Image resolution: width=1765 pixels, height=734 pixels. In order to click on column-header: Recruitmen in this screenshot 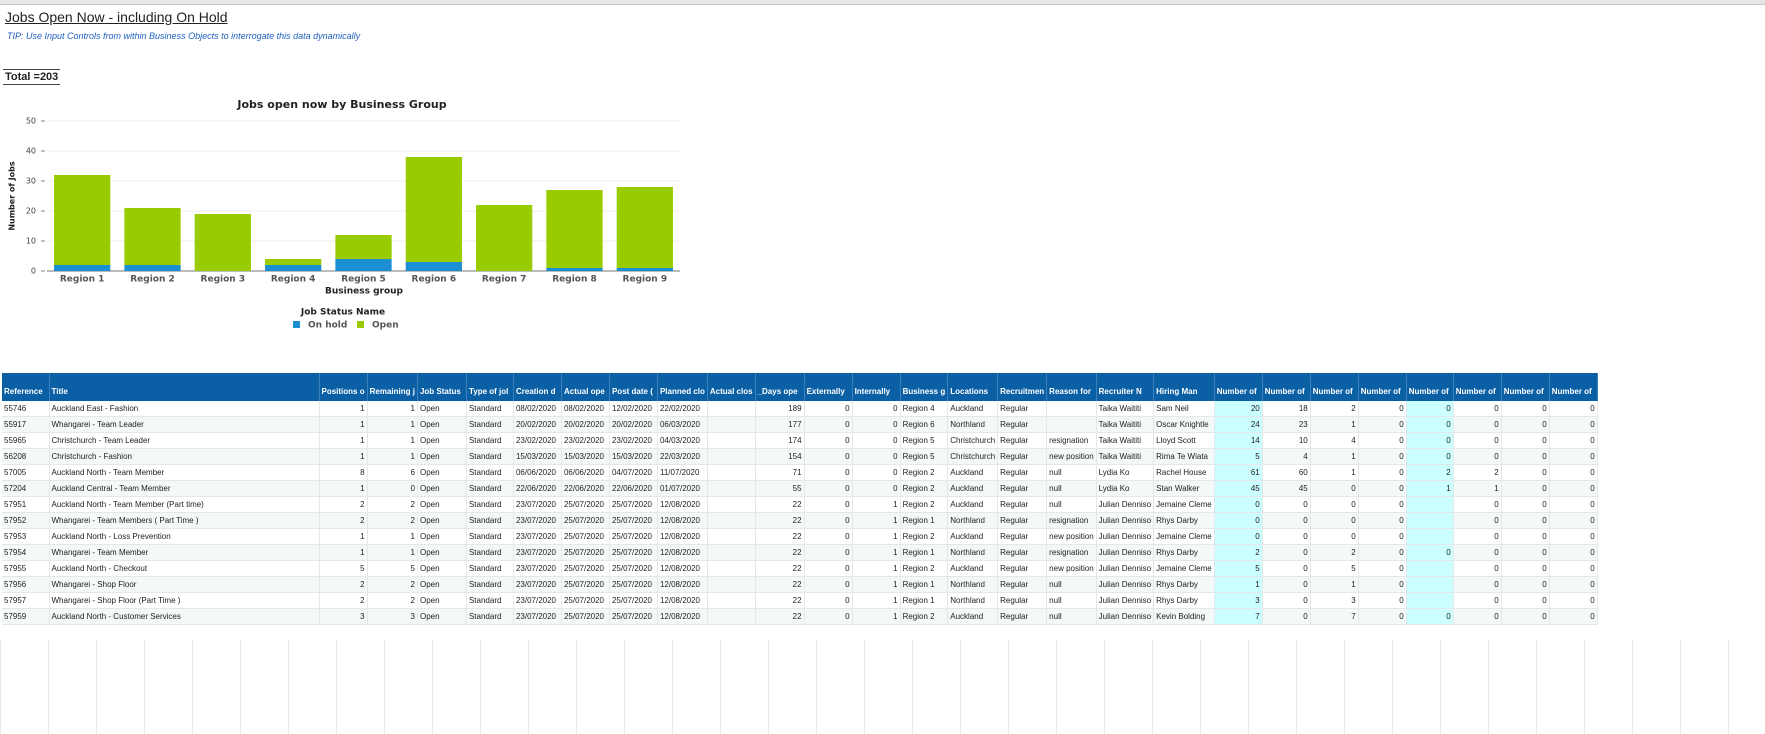, I will do `click(1022, 387)`.